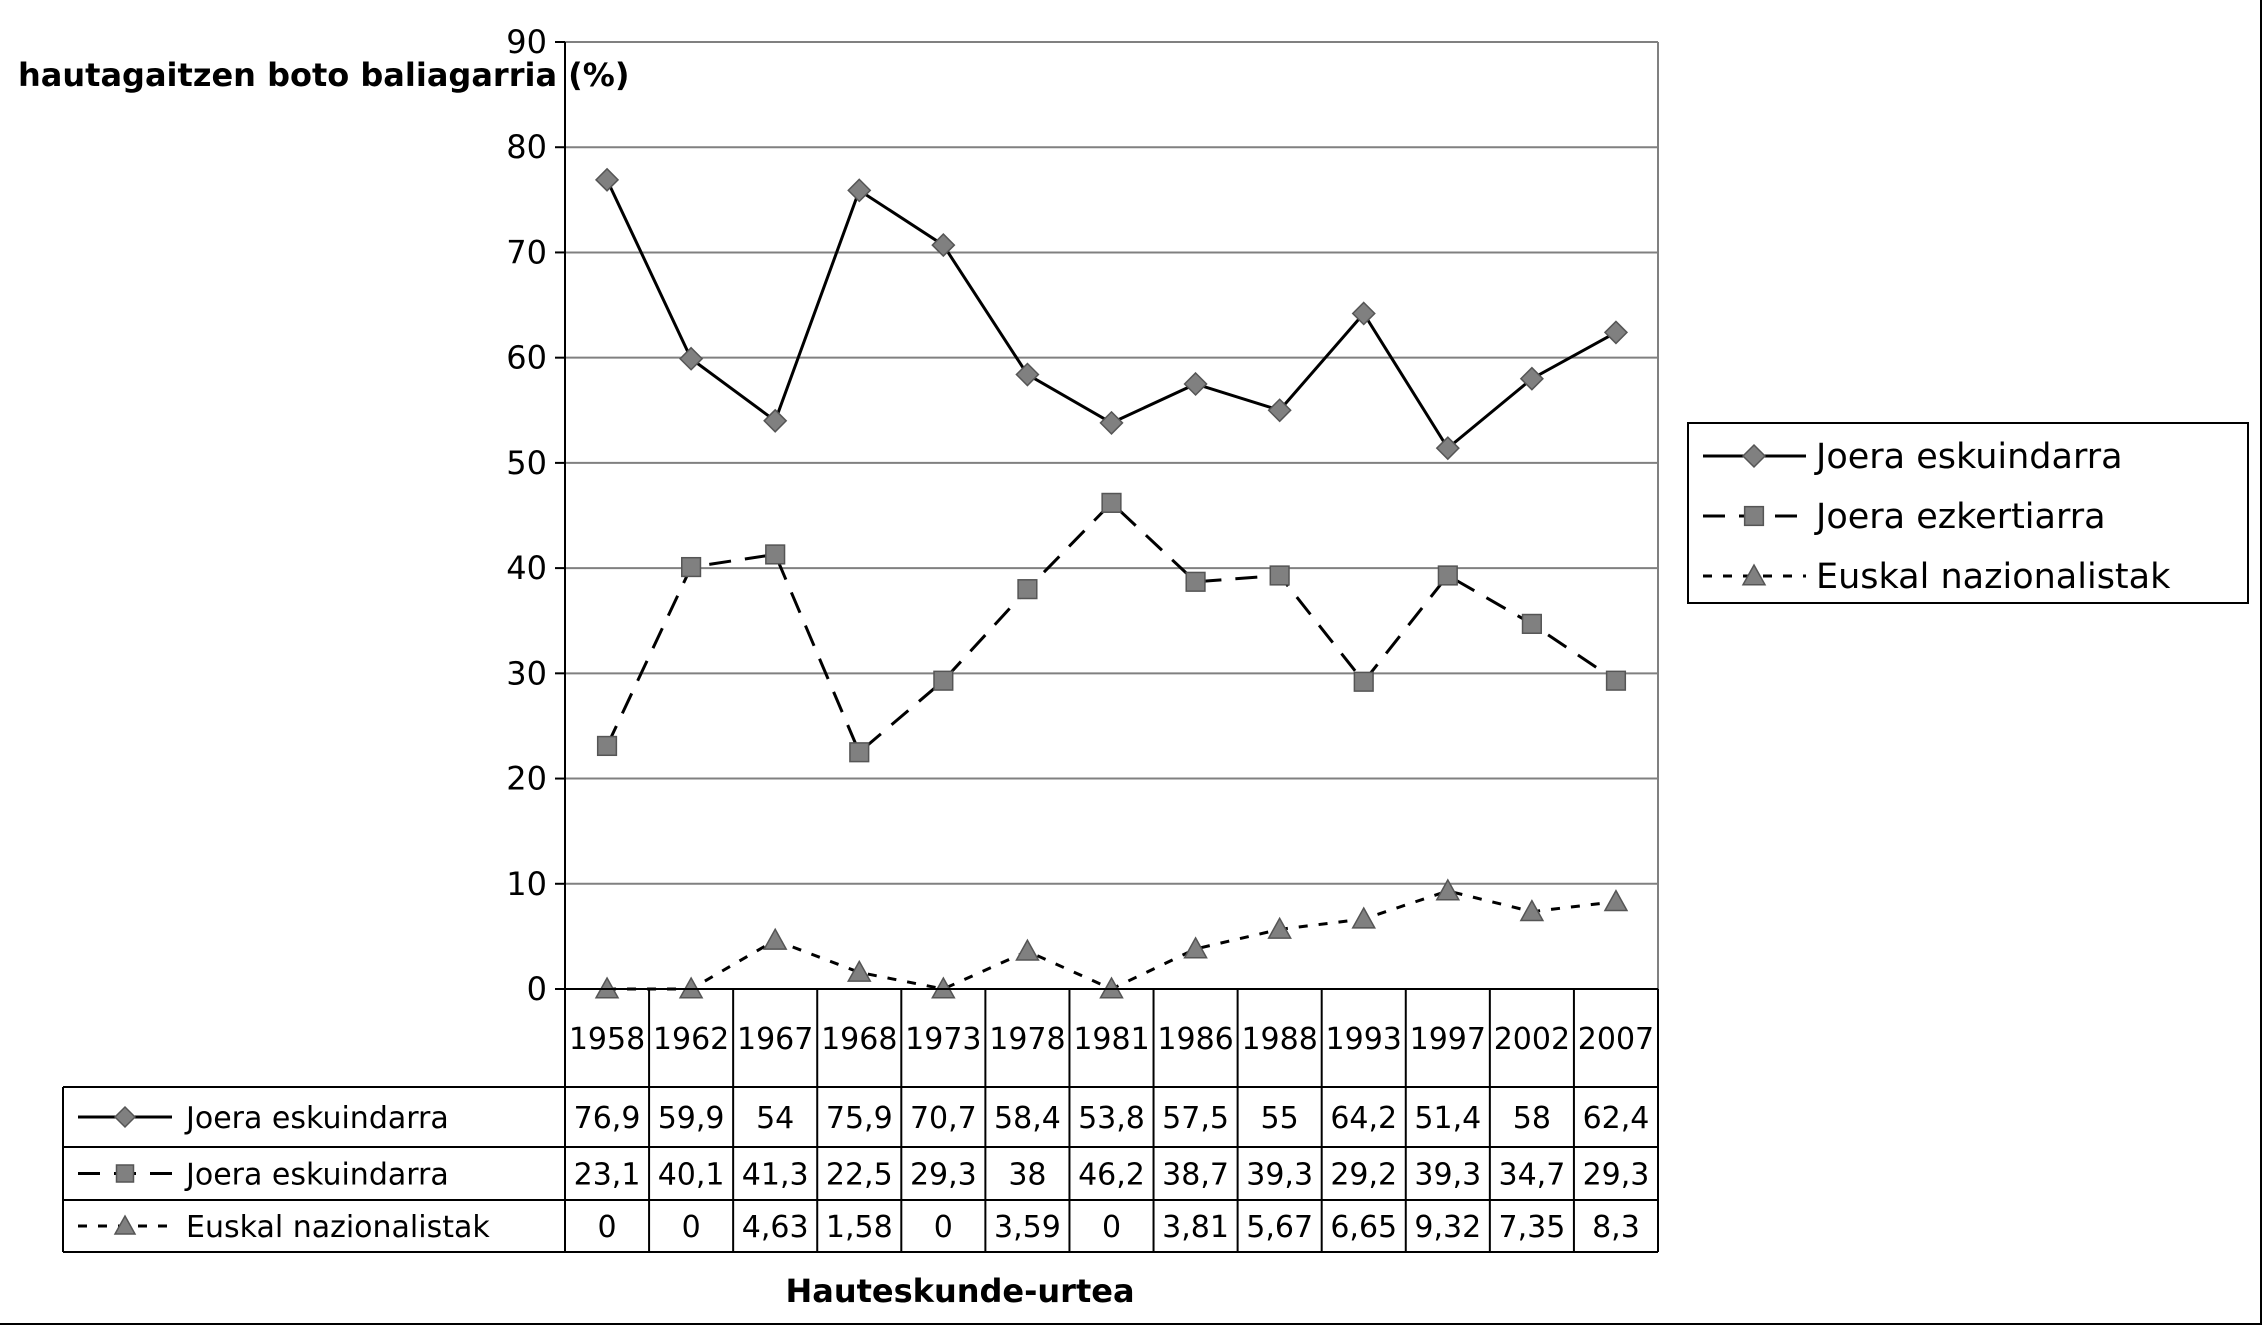 The width and height of the screenshot is (2262, 1325). What do you see at coordinates (1363, 1175) in the screenshot?
I see `data-label: 29,2` at bounding box center [1363, 1175].